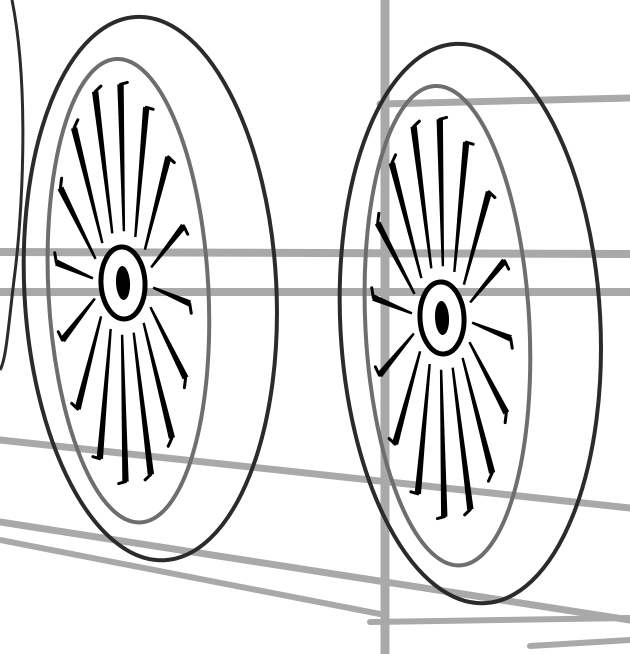 The image size is (630, 654). Describe the element at coordinates (12, 185) in the screenshot. I see `frame-curve-left` at that location.